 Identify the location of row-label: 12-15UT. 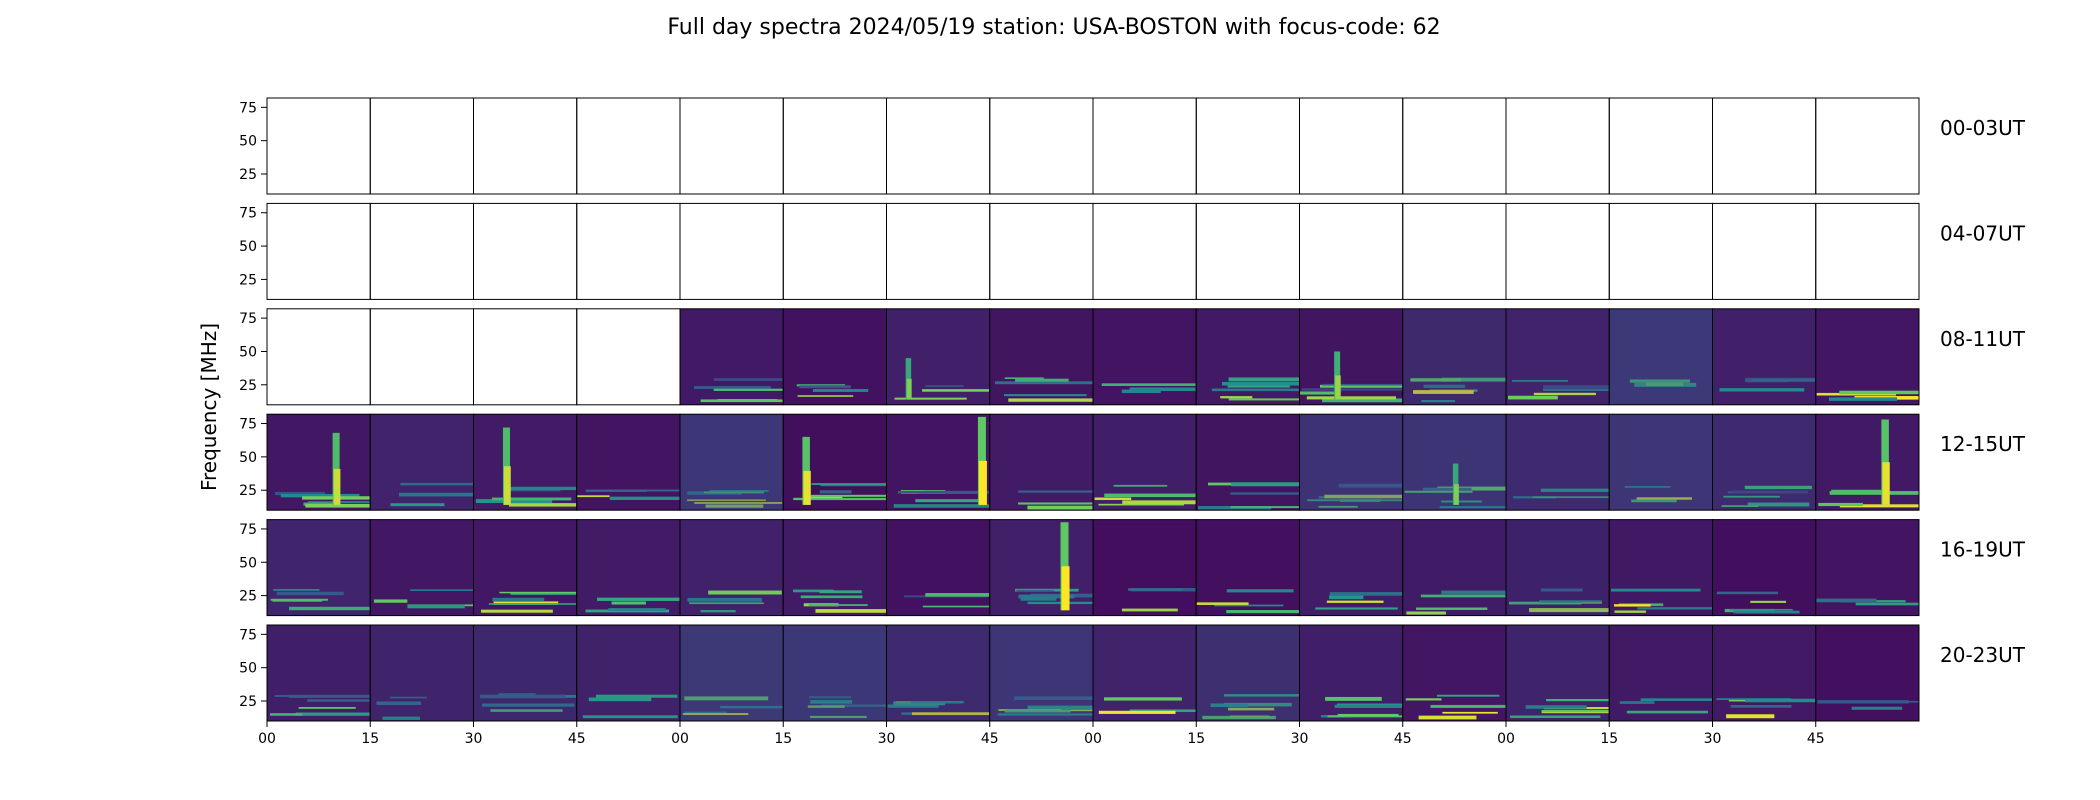
(1983, 444).